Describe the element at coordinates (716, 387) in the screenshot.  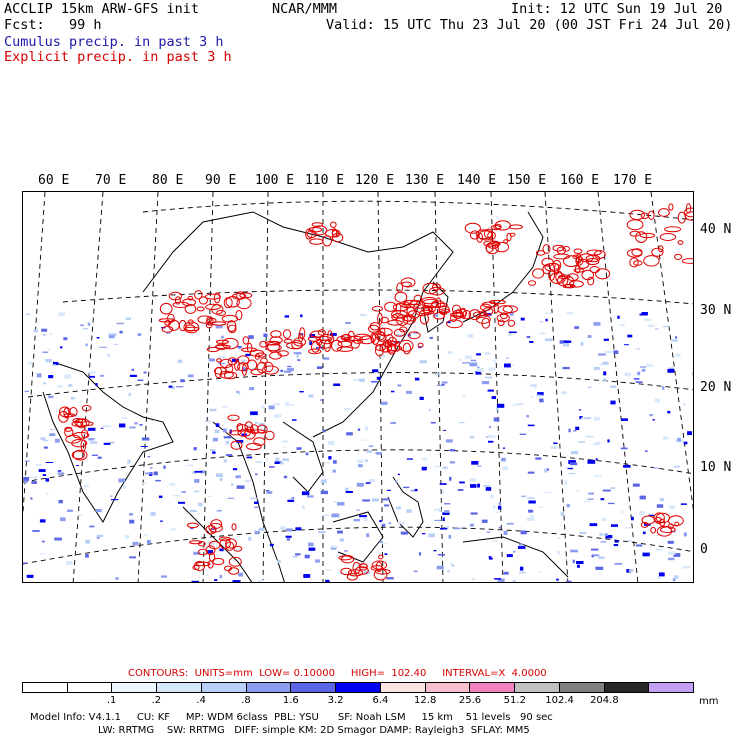
I see `lat-label: 20 N` at that location.